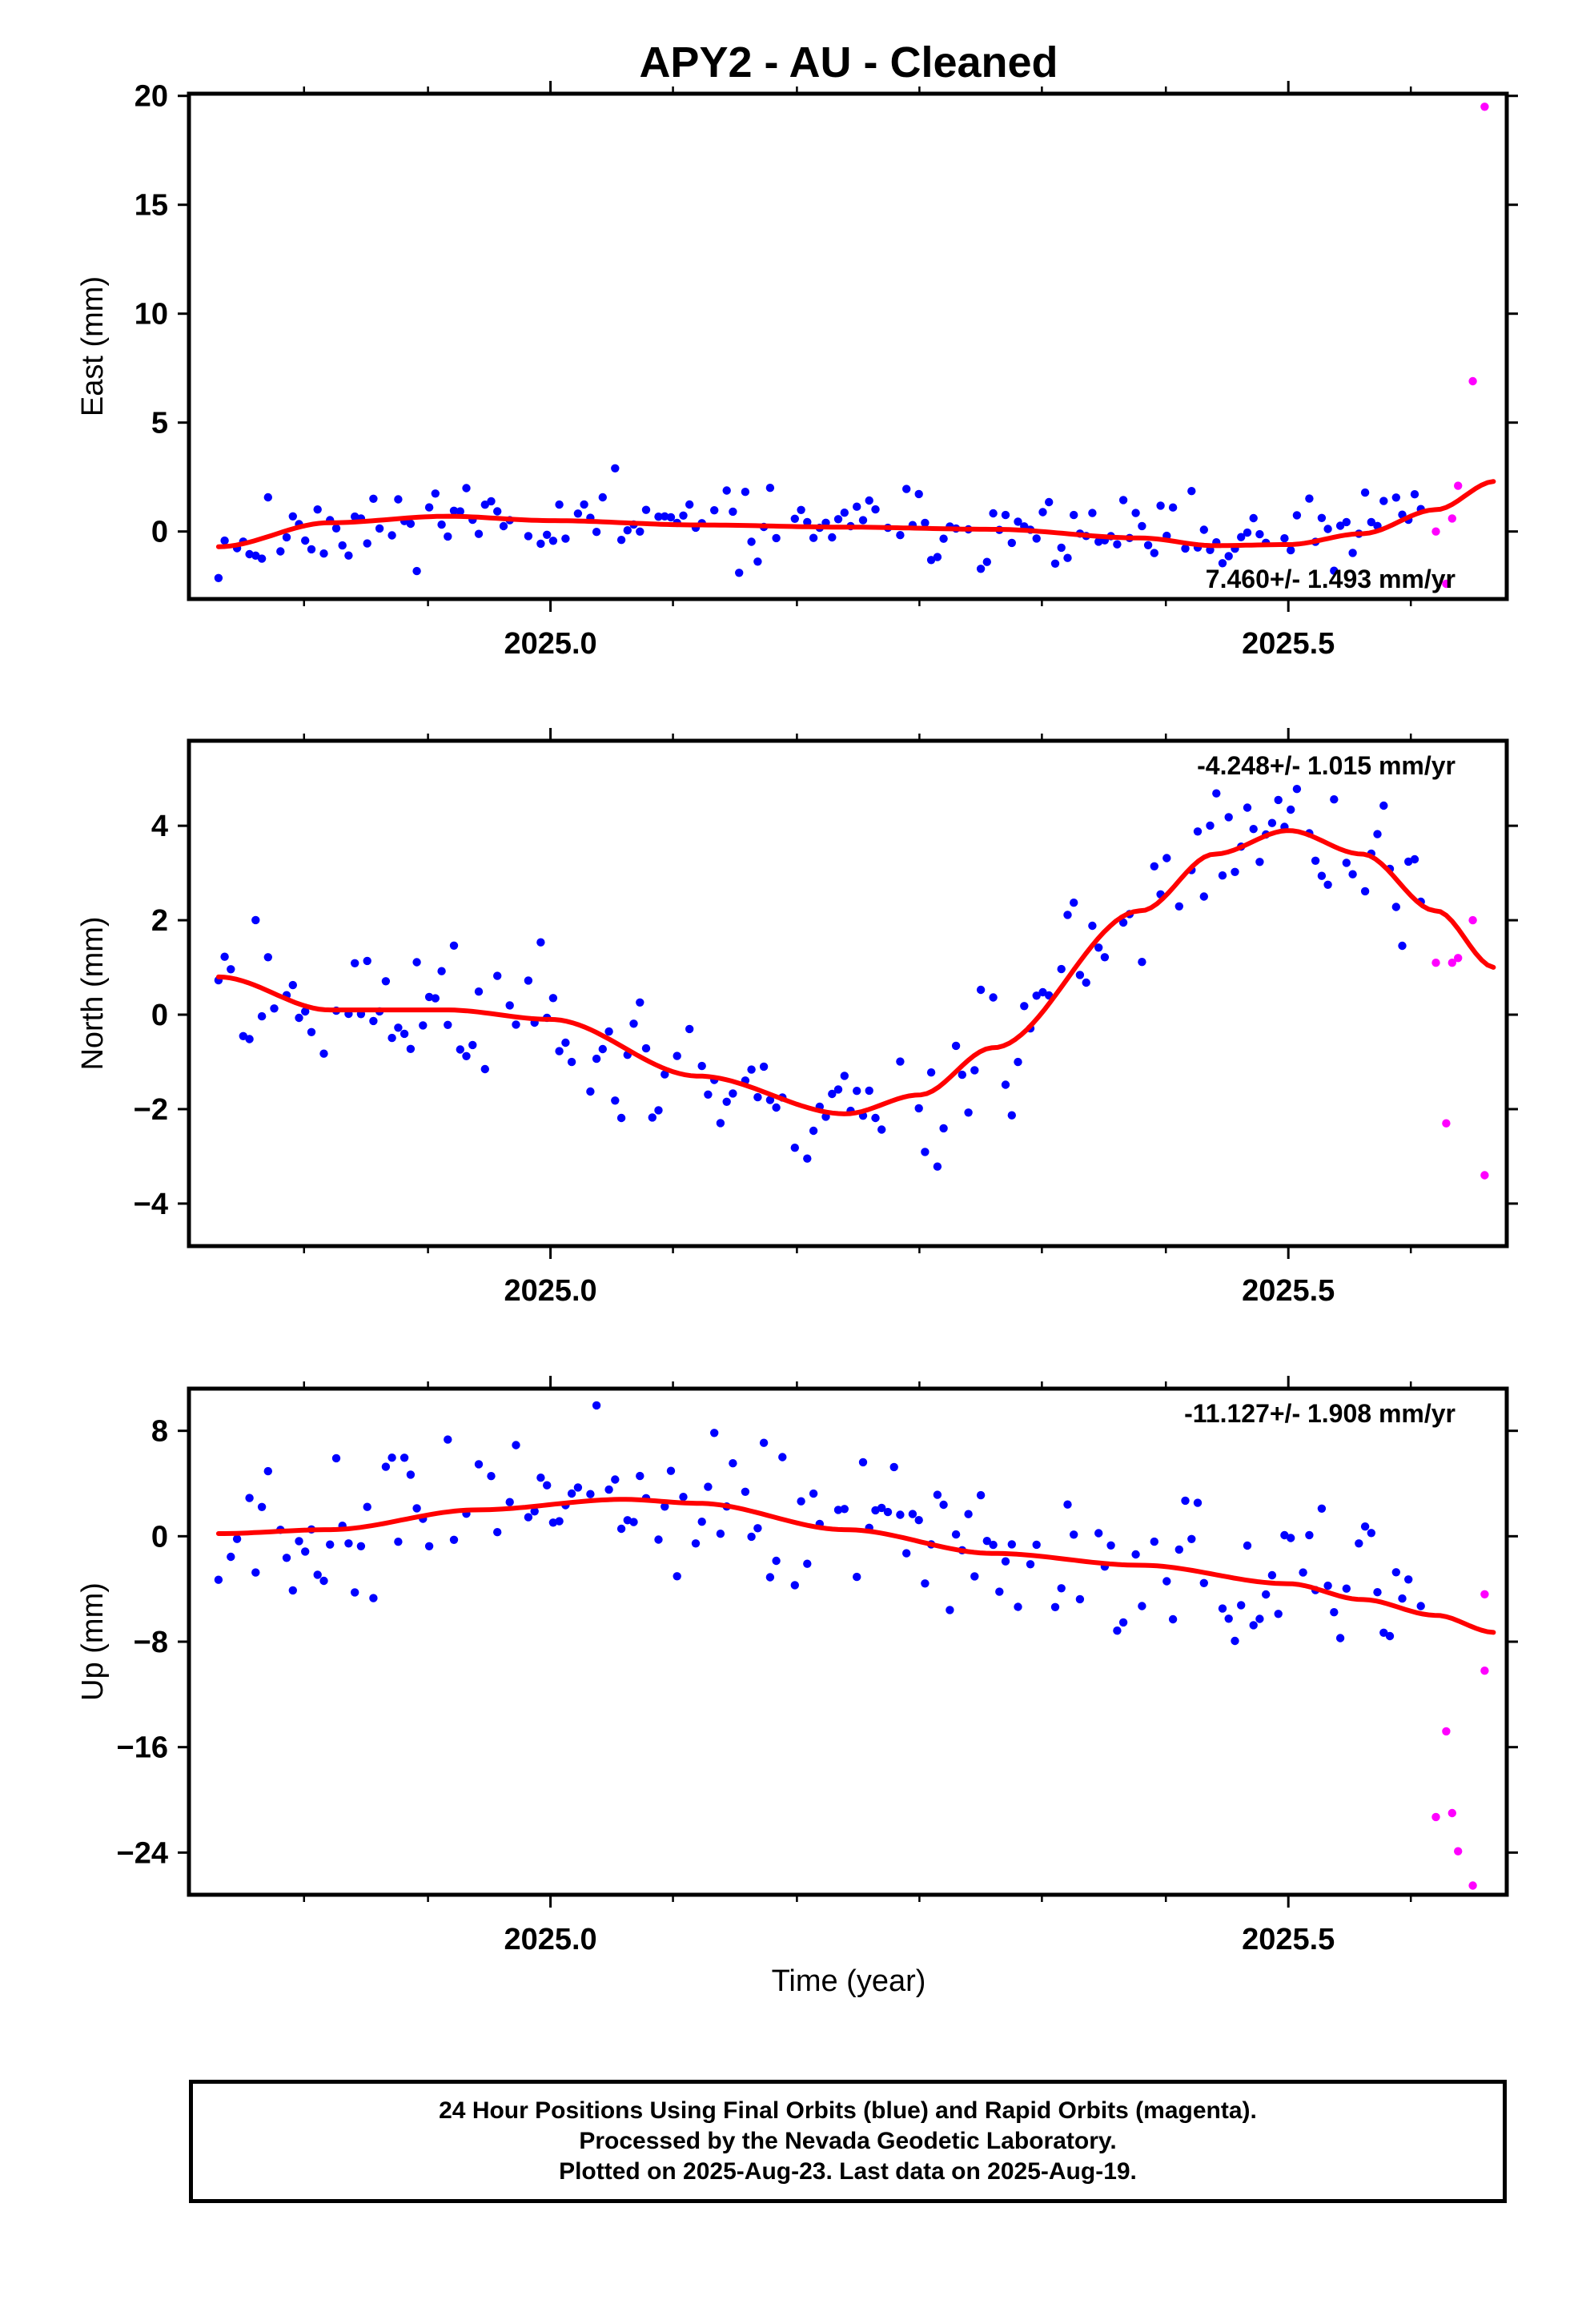  Describe the element at coordinates (159, 1015) in the screenshot. I see `y-tick-label: 0` at that location.